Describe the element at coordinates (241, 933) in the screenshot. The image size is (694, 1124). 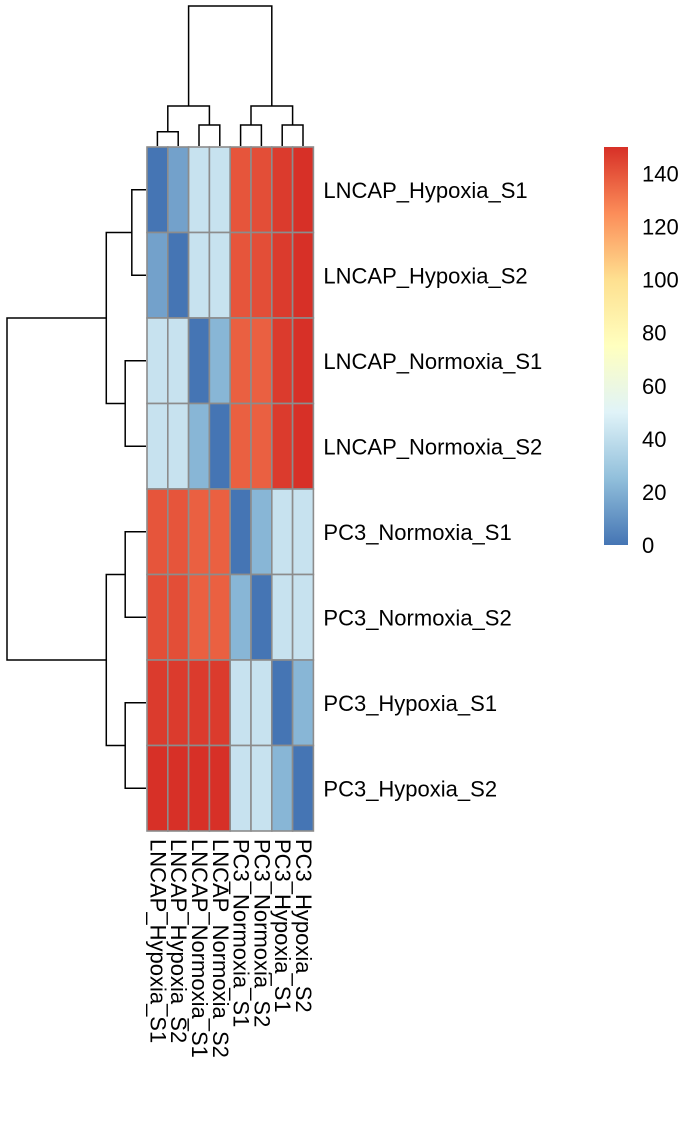
I see `column-label: PC3_Normoxia_S1` at that location.